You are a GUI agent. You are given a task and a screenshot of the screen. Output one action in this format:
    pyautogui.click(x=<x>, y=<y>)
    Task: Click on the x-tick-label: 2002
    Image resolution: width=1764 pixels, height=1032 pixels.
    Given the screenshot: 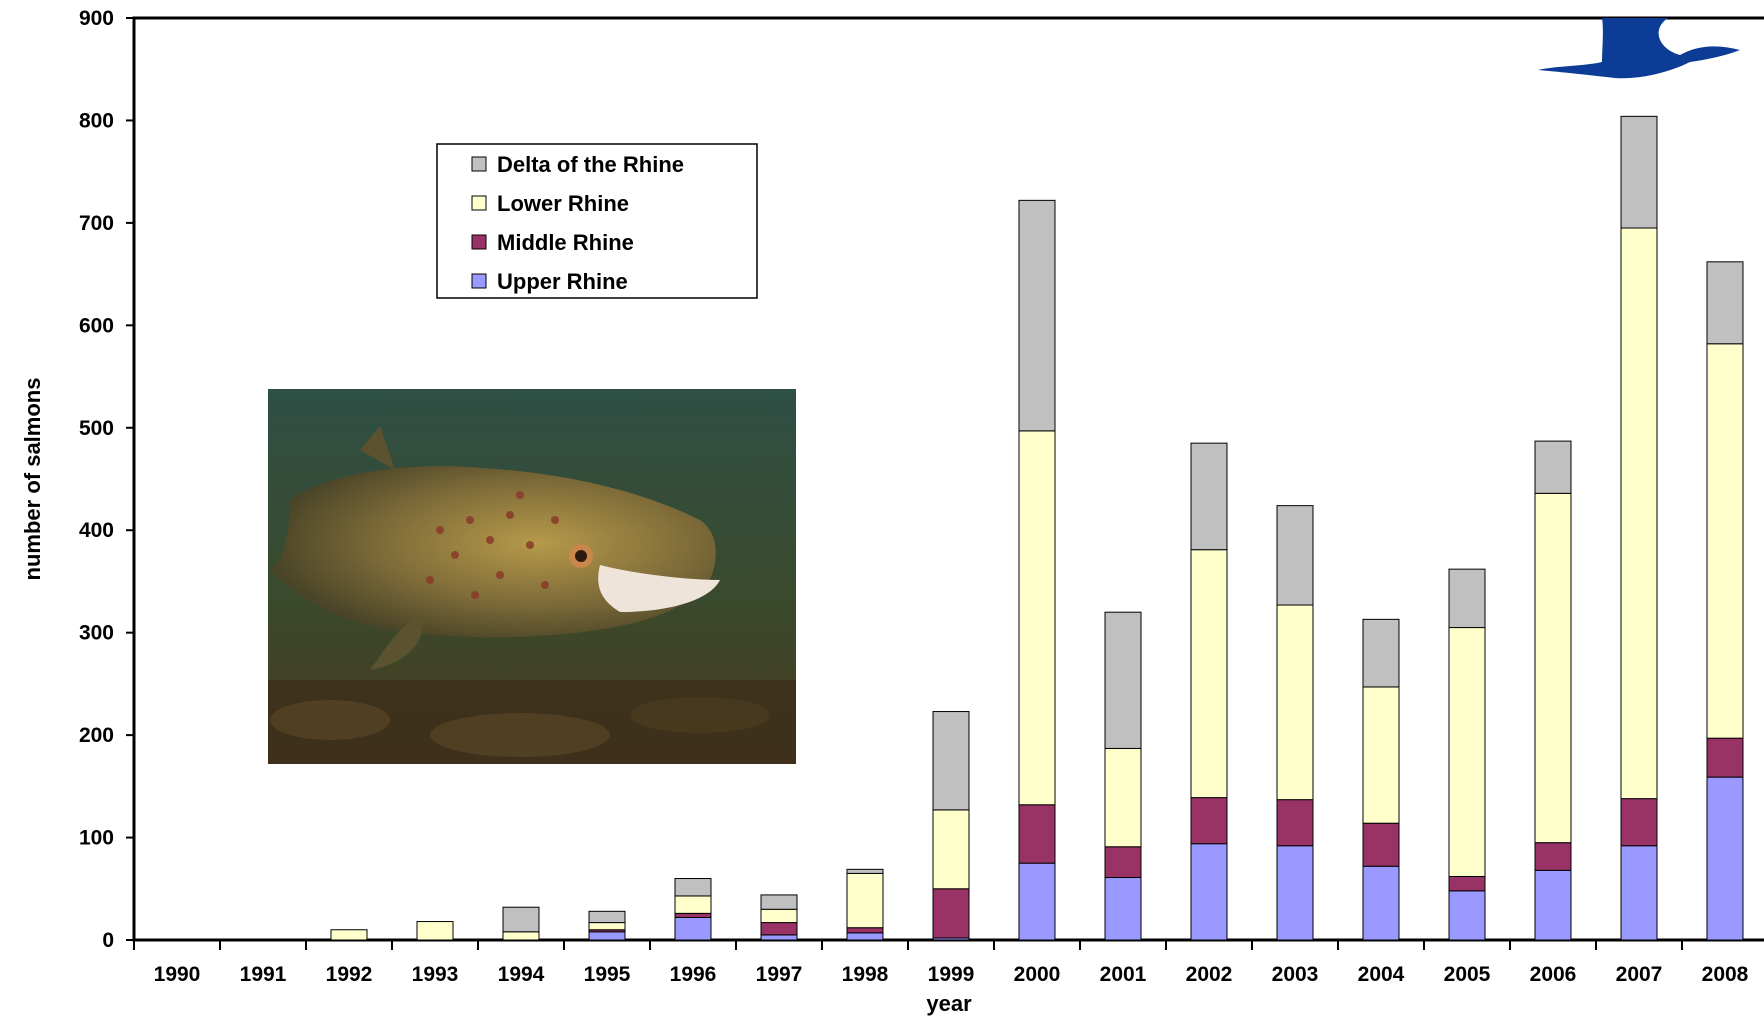 What is the action you would take?
    pyautogui.click(x=1209, y=974)
    